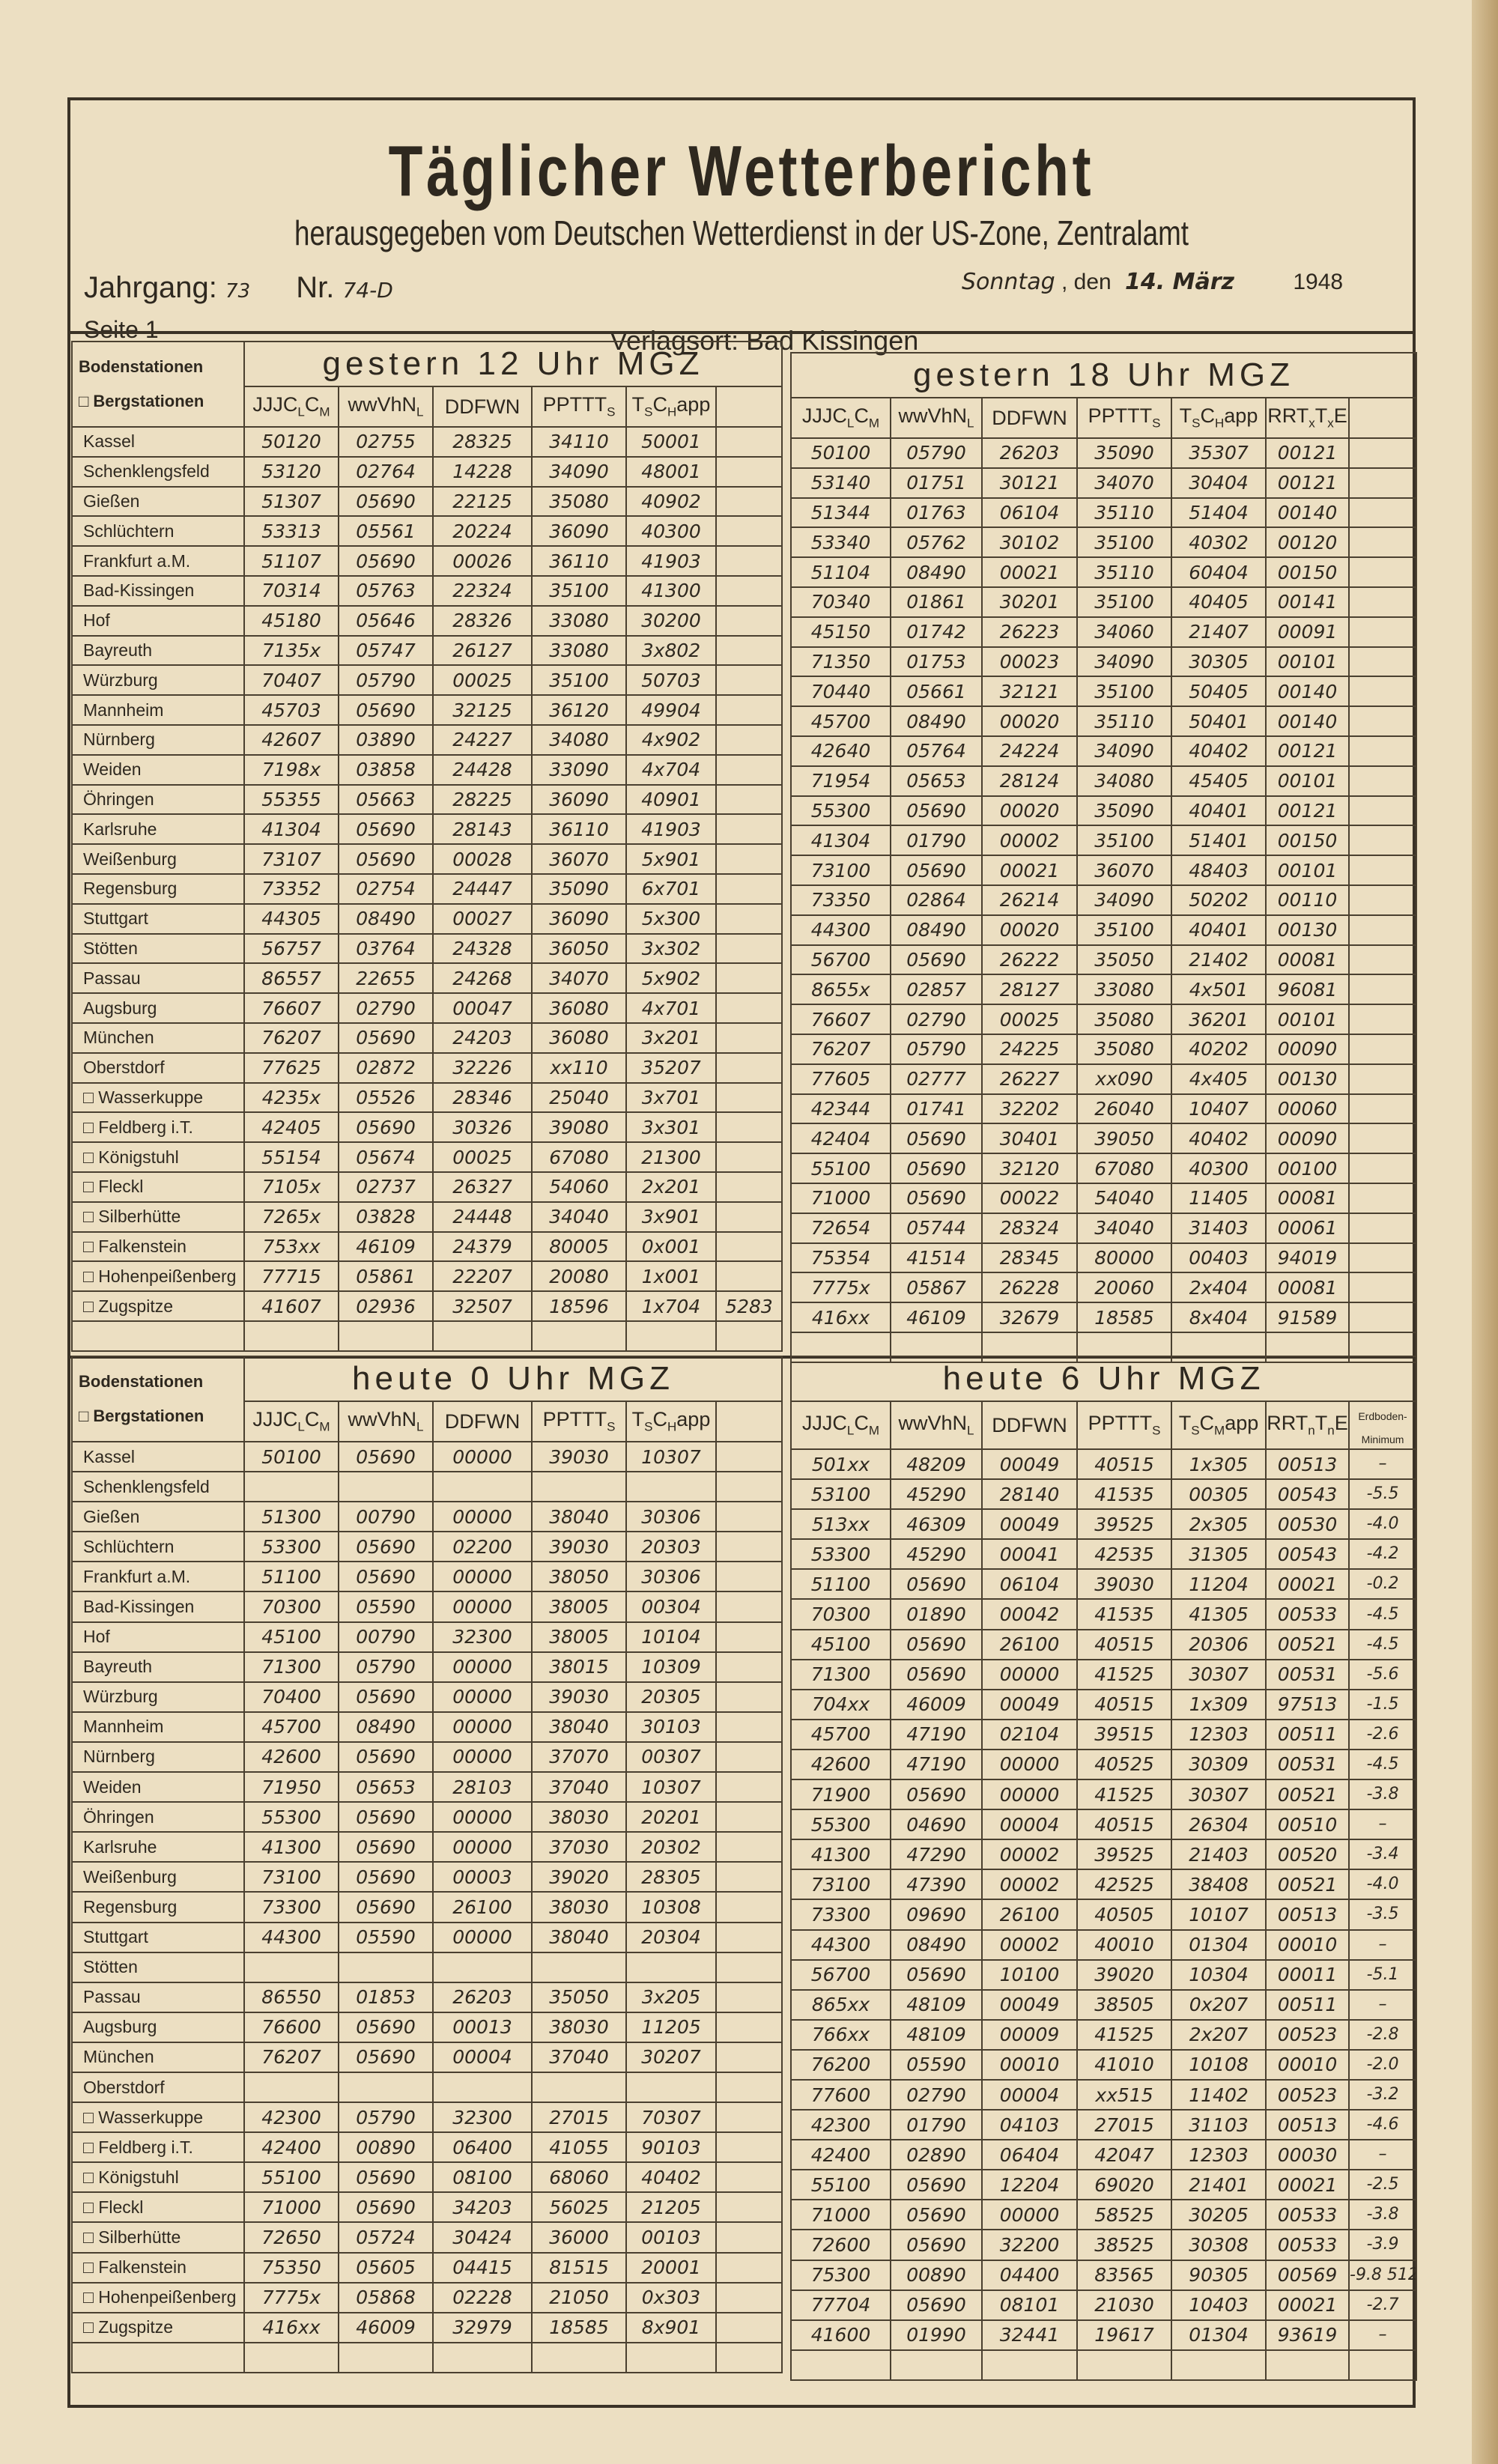 The height and width of the screenshot is (2464, 1498). Describe the element at coordinates (1219, 2305) in the screenshot. I see `observation-cell: 10403` at that location.